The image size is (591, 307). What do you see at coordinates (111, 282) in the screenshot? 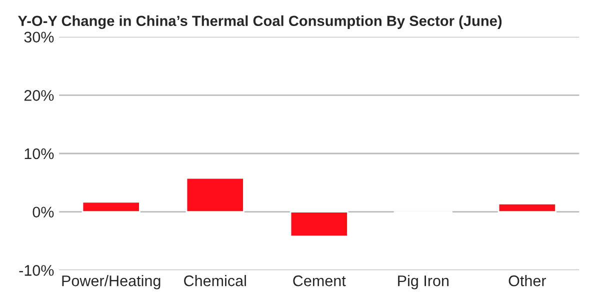
I see `x-tick-label: Power/Heating` at bounding box center [111, 282].